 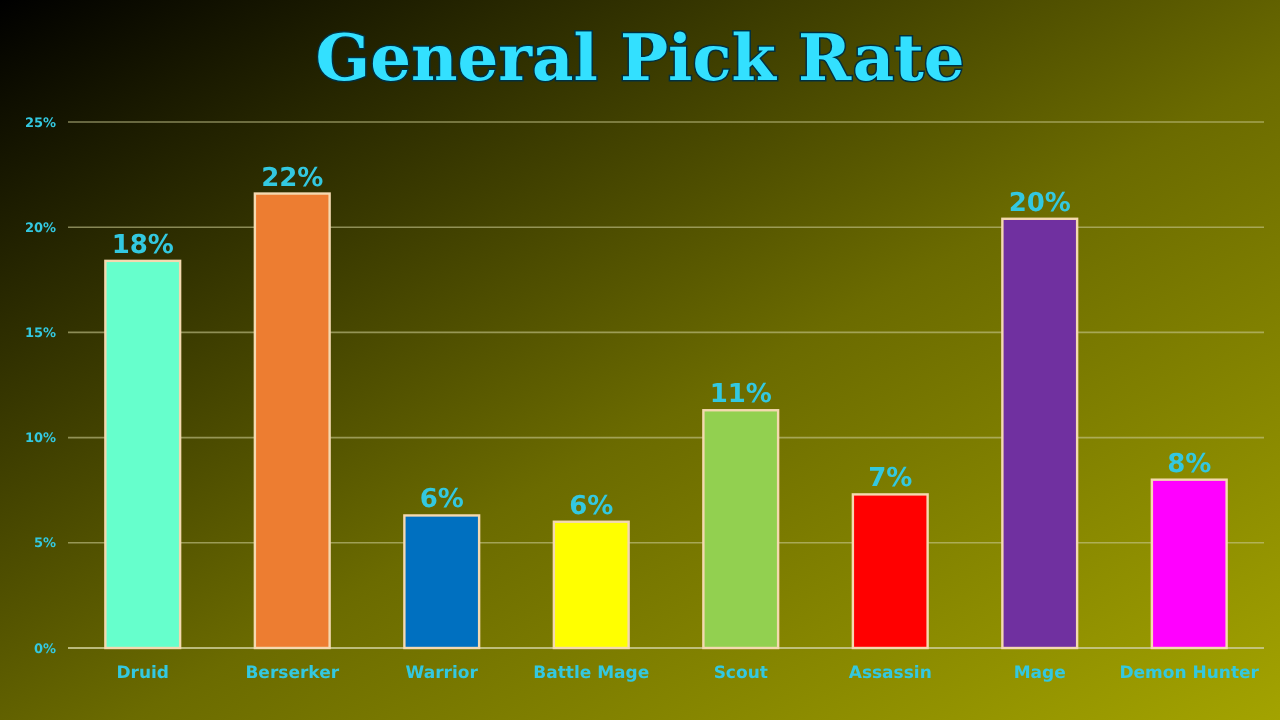 I want to click on x-tick-label: Mage, so click(x=1040, y=674).